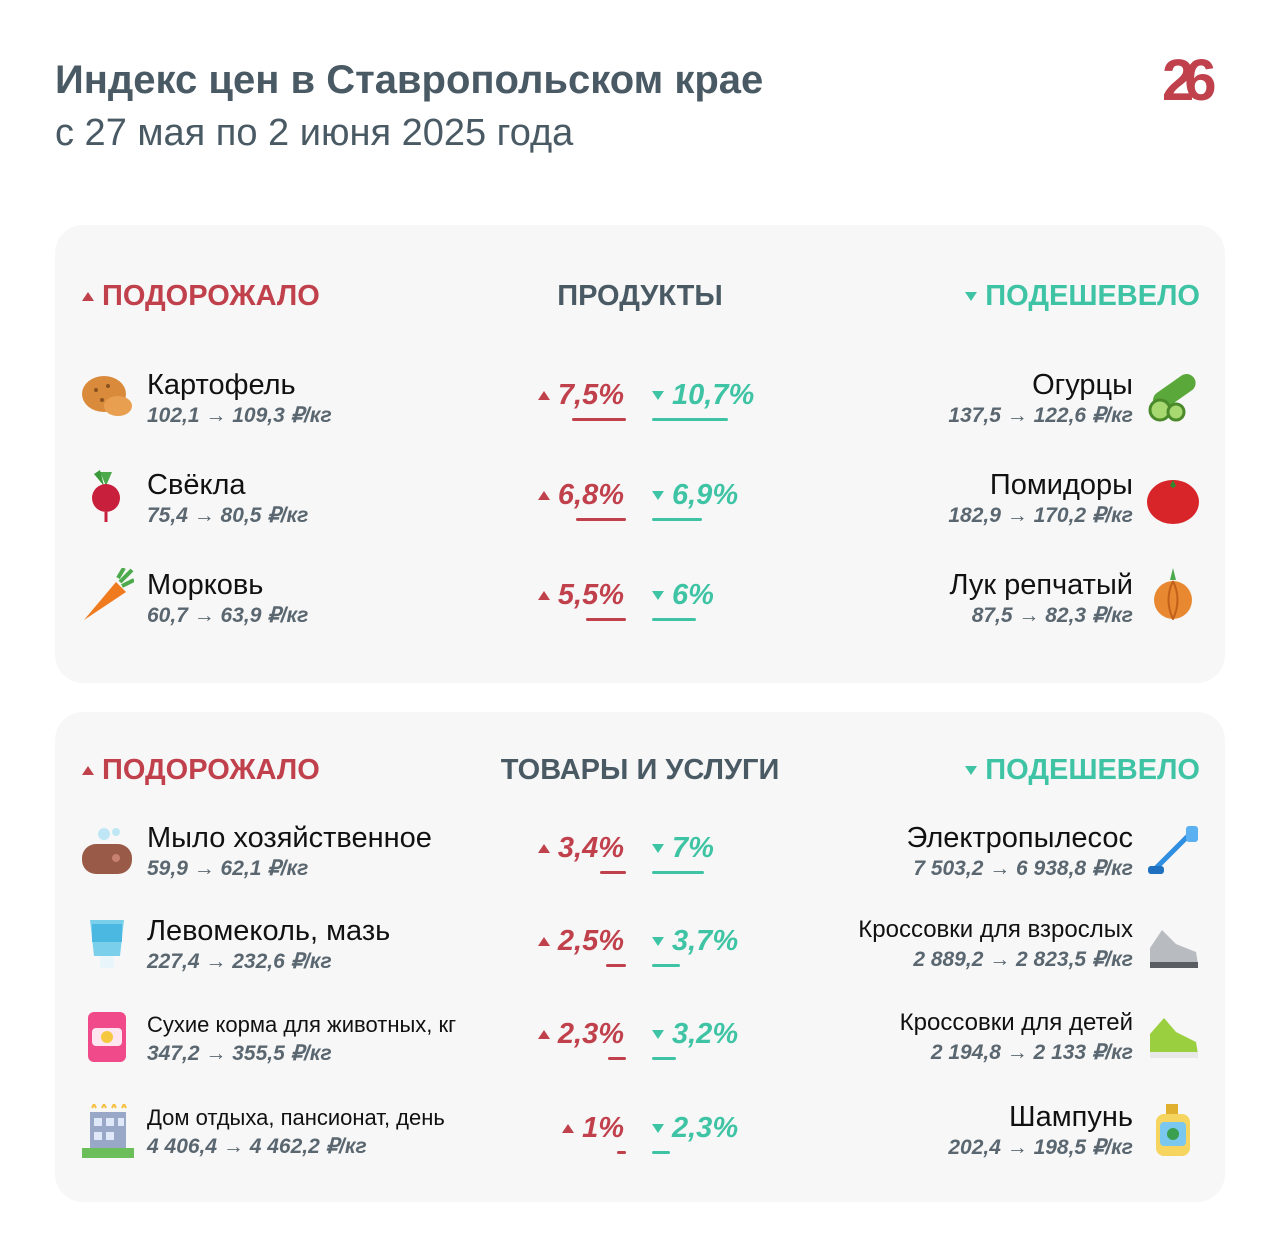 The image size is (1280, 1258). I want to click on food-down-item: Помидоры 182,9 → 170,2 ₽/кг, so click(1040, 499).